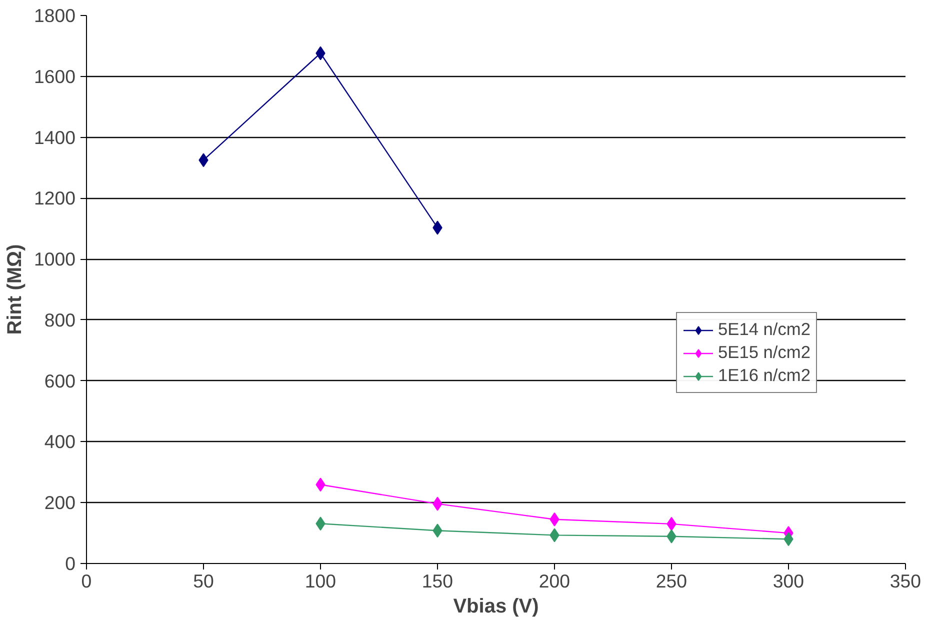 This screenshot has width=937, height=625. What do you see at coordinates (906, 581) in the screenshot?
I see `x-tick-label: 350` at bounding box center [906, 581].